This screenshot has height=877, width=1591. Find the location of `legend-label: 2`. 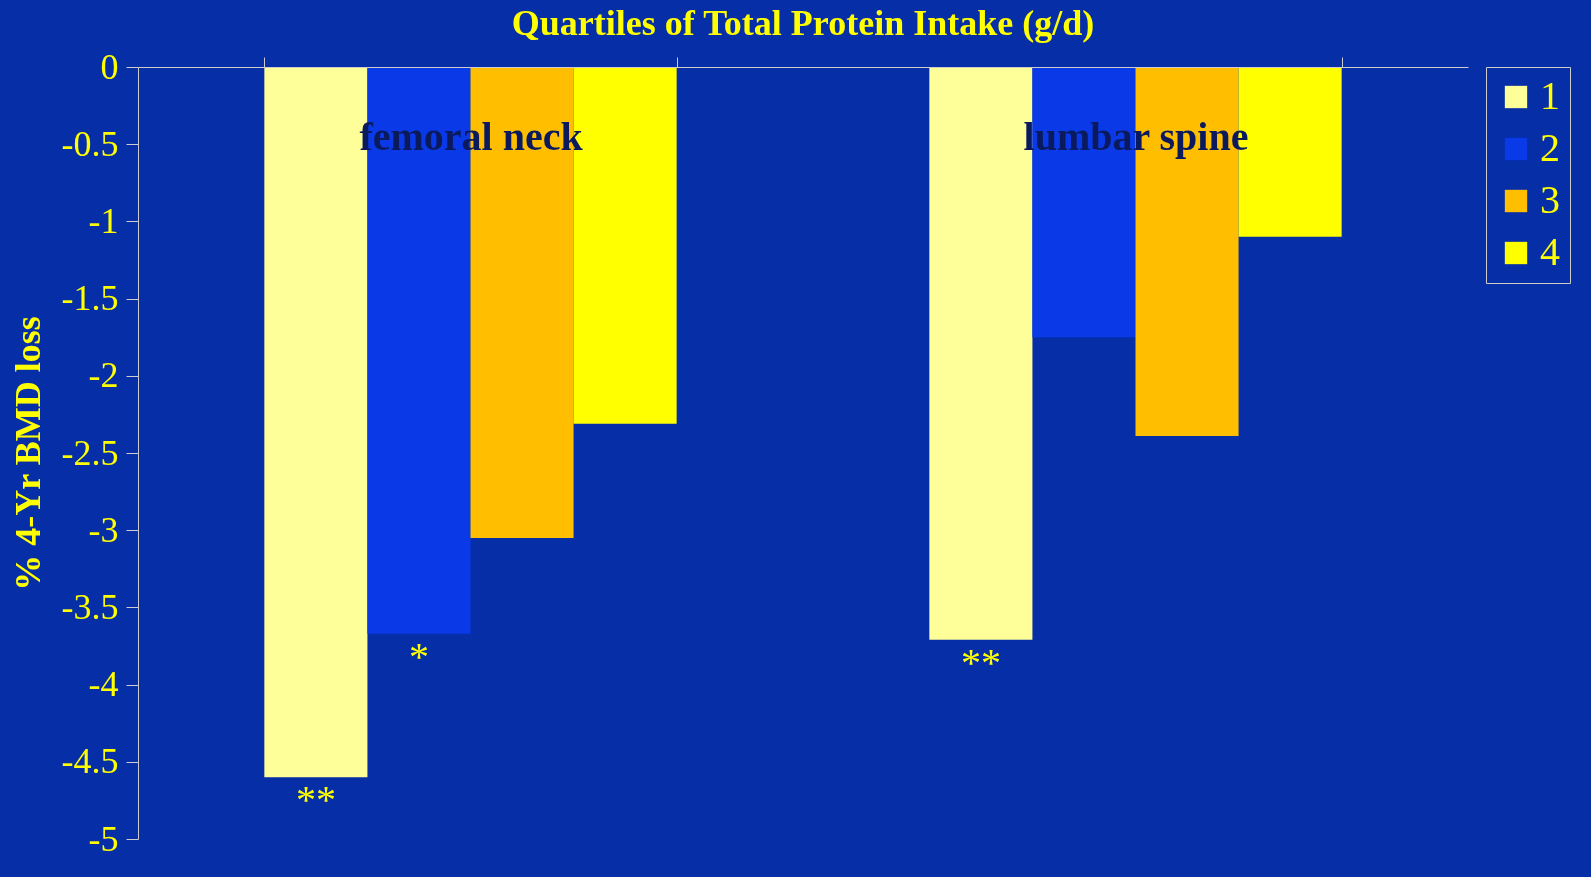

legend-label: 2 is located at coordinates (1550, 147).